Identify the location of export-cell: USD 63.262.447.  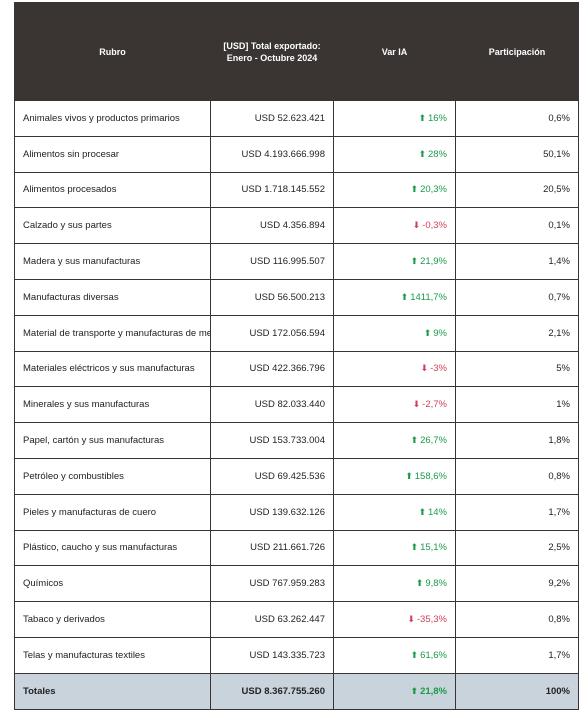
(272, 619).